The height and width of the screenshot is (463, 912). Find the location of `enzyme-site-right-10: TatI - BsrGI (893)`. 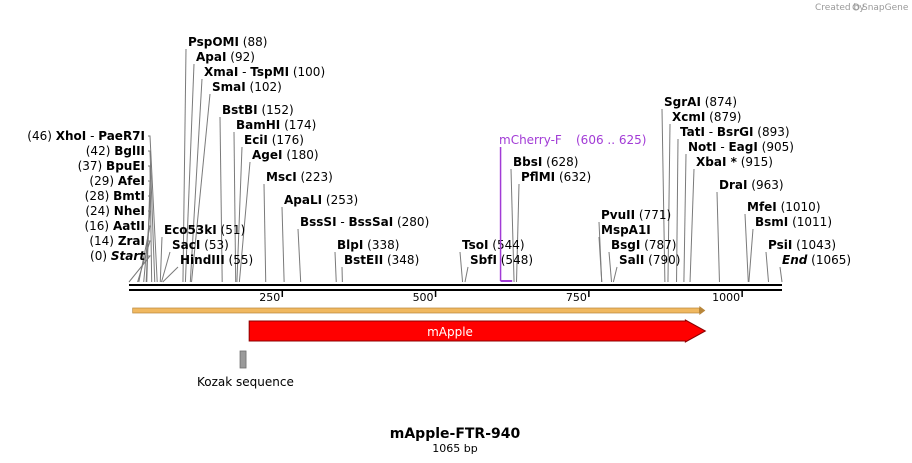

enzyme-site-right-10: TatI - BsrGI (893) is located at coordinates (735, 132).